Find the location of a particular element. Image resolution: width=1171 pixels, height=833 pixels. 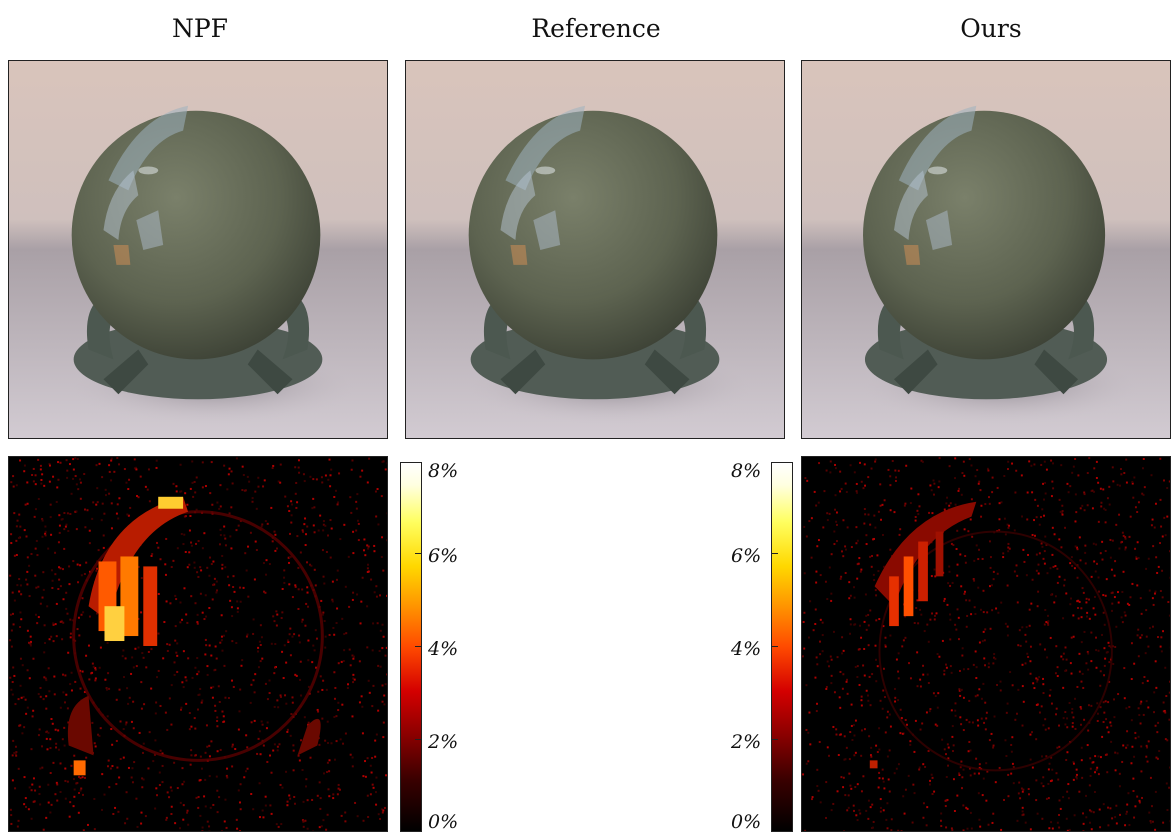

ours-error-map is located at coordinates (986, 644).